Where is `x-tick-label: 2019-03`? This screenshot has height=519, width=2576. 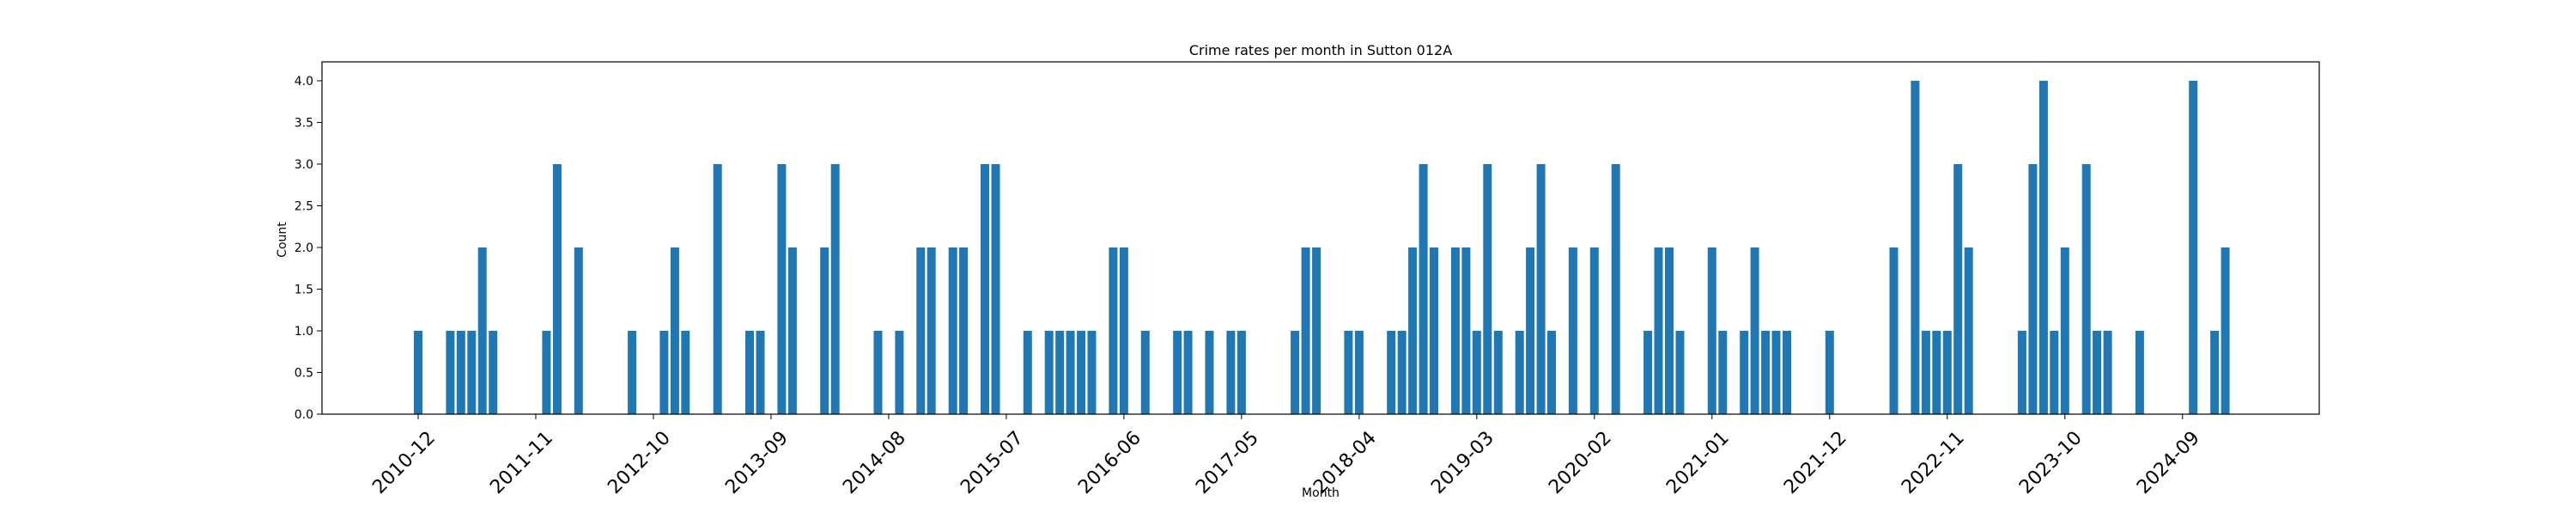 x-tick-label: 2019-03 is located at coordinates (1462, 462).